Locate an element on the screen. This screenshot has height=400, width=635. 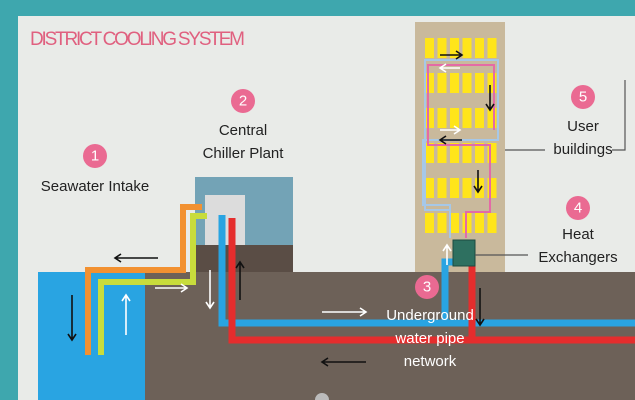
label: water pipe is located at coordinates (429, 338).